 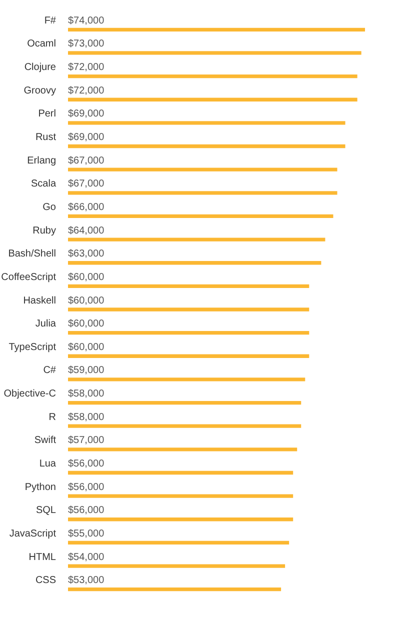 What do you see at coordinates (39, 300) in the screenshot?
I see `y-tick-label: Haskell` at bounding box center [39, 300].